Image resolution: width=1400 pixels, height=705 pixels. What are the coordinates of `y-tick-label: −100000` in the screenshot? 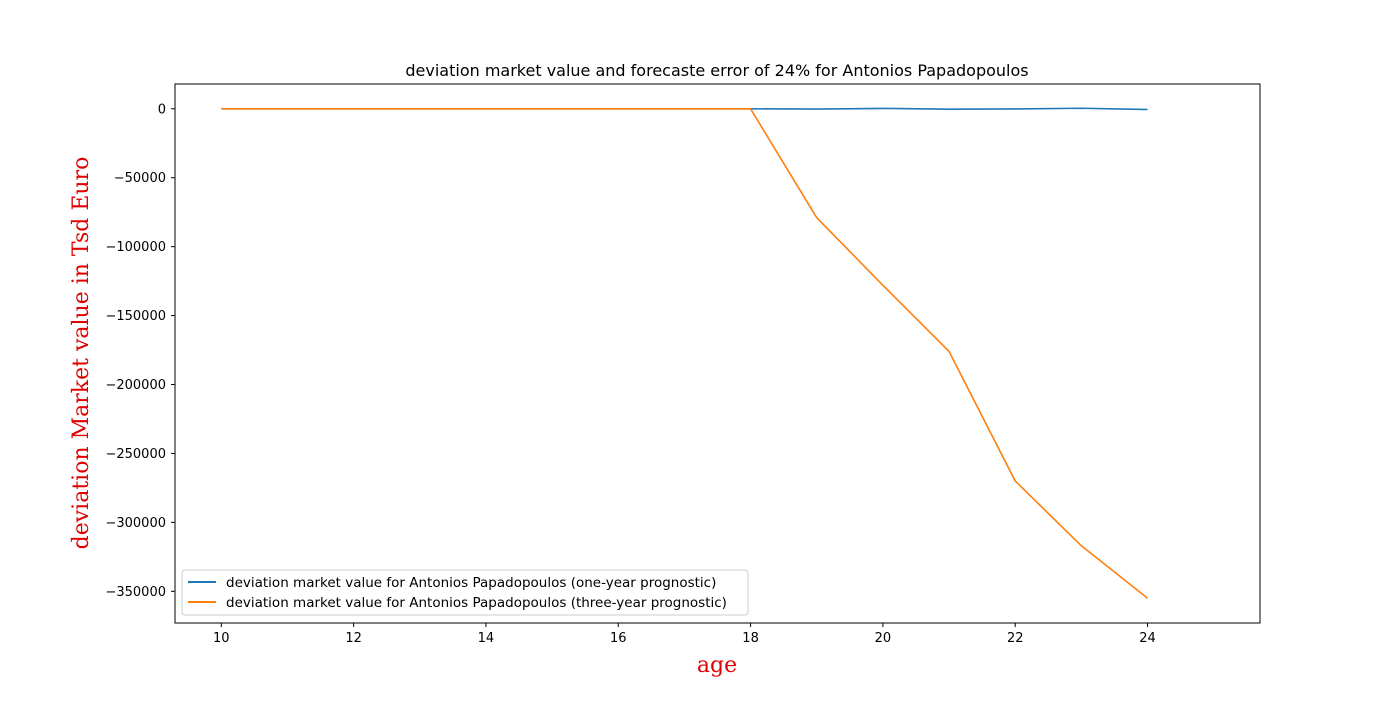 It's located at (135, 247).